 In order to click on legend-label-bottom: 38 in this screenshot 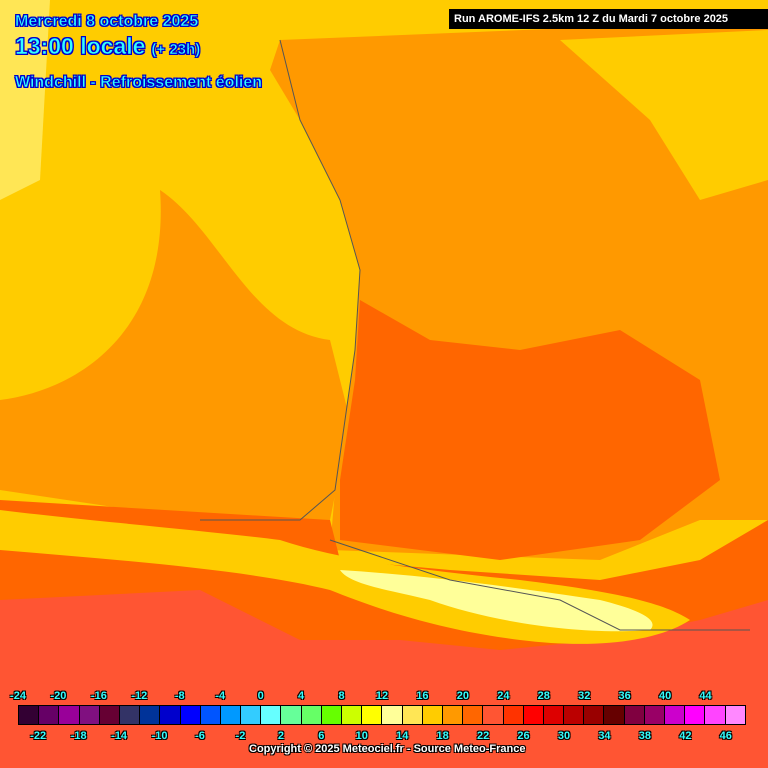, I will do `click(644, 736)`.